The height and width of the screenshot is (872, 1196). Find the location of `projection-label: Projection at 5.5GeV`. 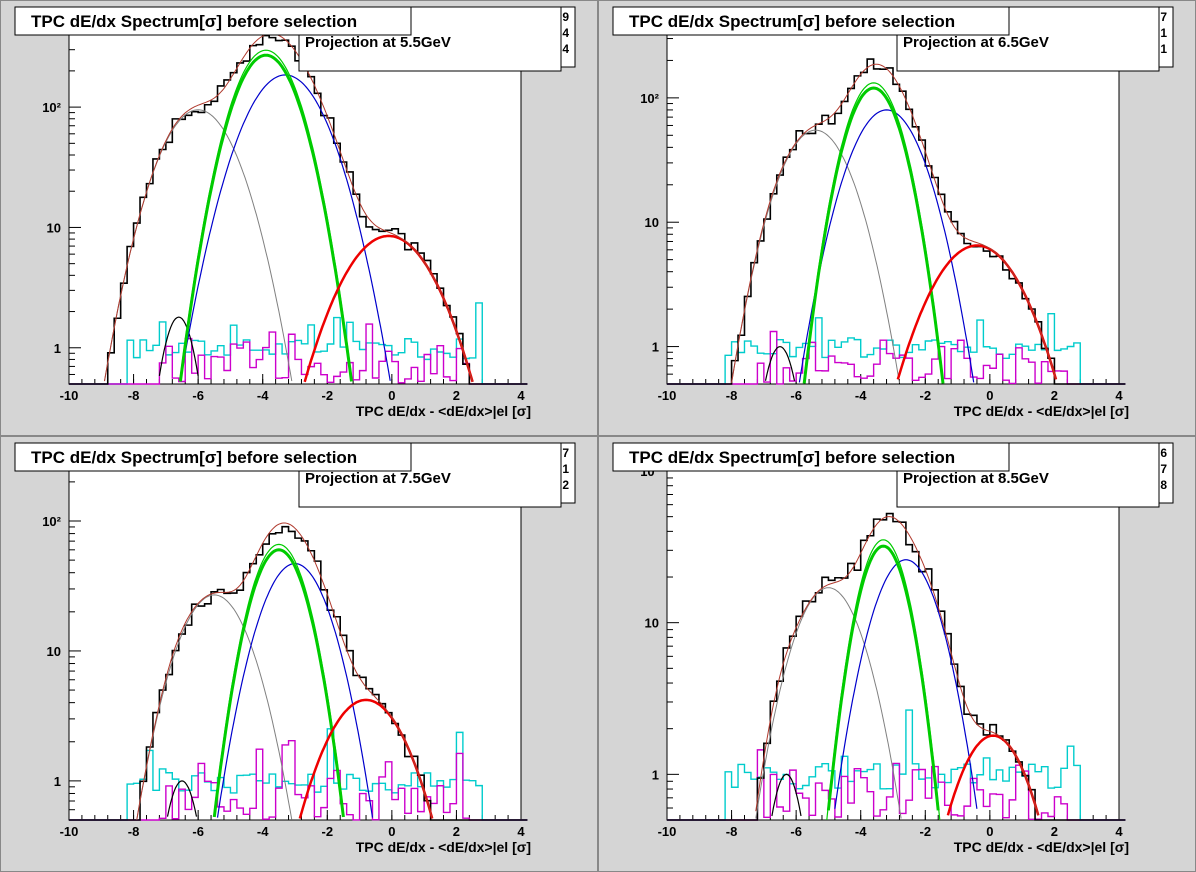

projection-label: Projection at 5.5GeV is located at coordinates (378, 42).